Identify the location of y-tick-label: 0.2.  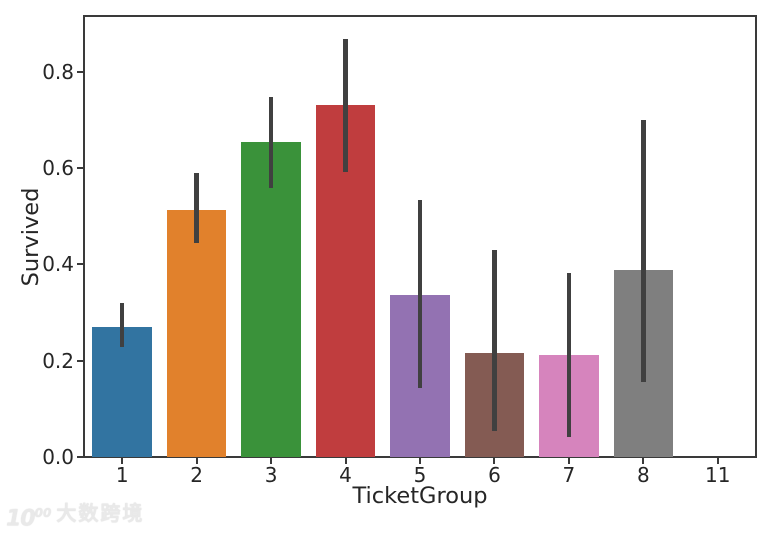
(58, 360).